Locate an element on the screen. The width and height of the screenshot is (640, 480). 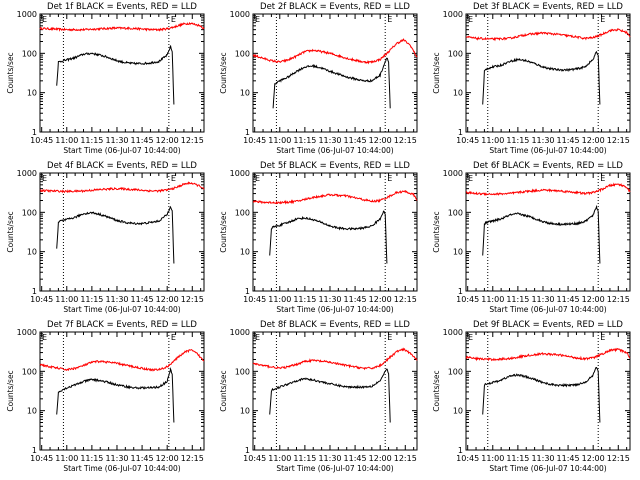
chart-title: Det 1f BLACK = Events, RED = LLD is located at coordinates (122, 7).